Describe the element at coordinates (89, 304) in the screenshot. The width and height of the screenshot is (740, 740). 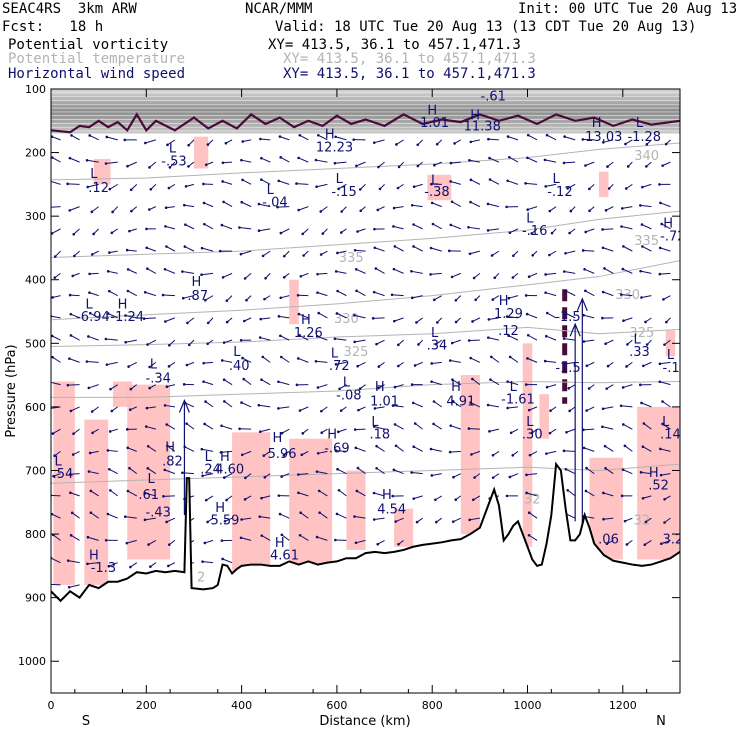
I see `extremum-marker: L` at that location.